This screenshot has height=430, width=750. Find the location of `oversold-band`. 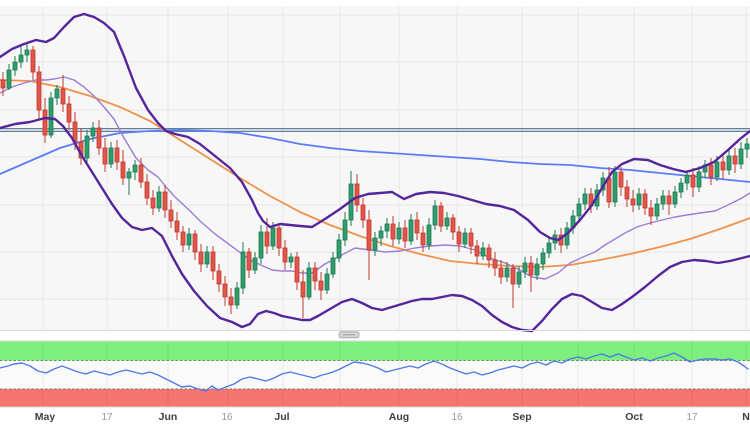

oversold-band is located at coordinates (375, 398).